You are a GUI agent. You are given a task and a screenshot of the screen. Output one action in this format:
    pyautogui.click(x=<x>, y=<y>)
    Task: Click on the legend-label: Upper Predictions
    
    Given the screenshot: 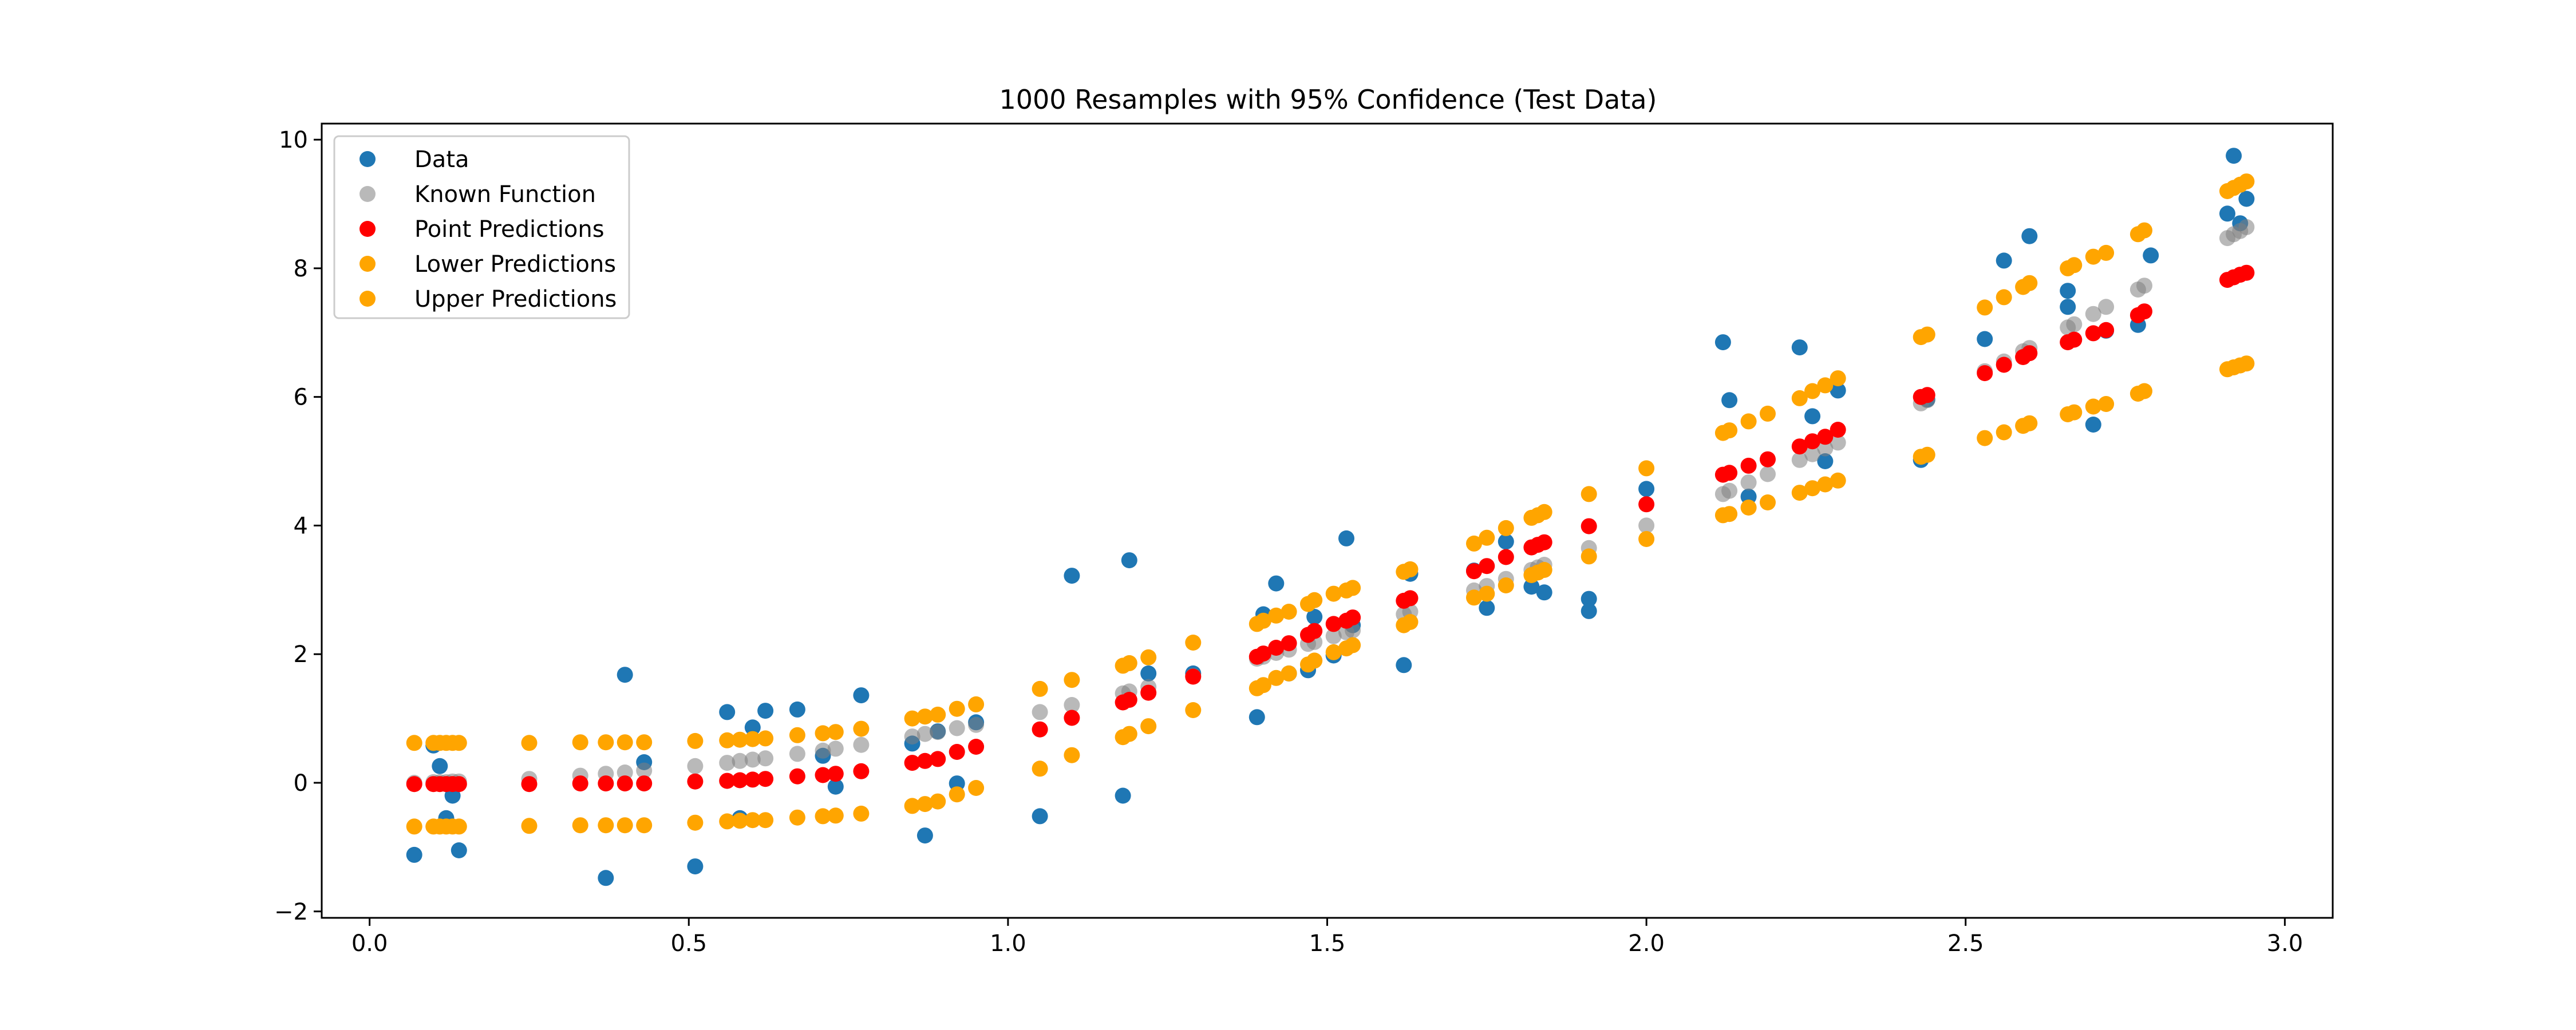 What is the action you would take?
    pyautogui.click(x=515, y=299)
    